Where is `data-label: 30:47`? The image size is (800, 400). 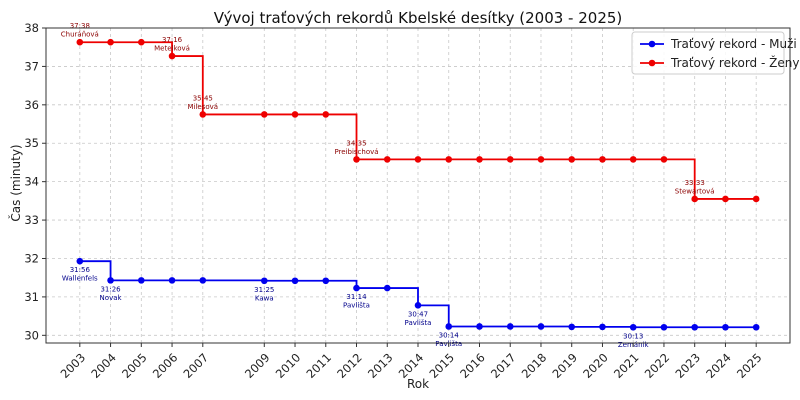
data-label: 30:47 is located at coordinates (418, 314).